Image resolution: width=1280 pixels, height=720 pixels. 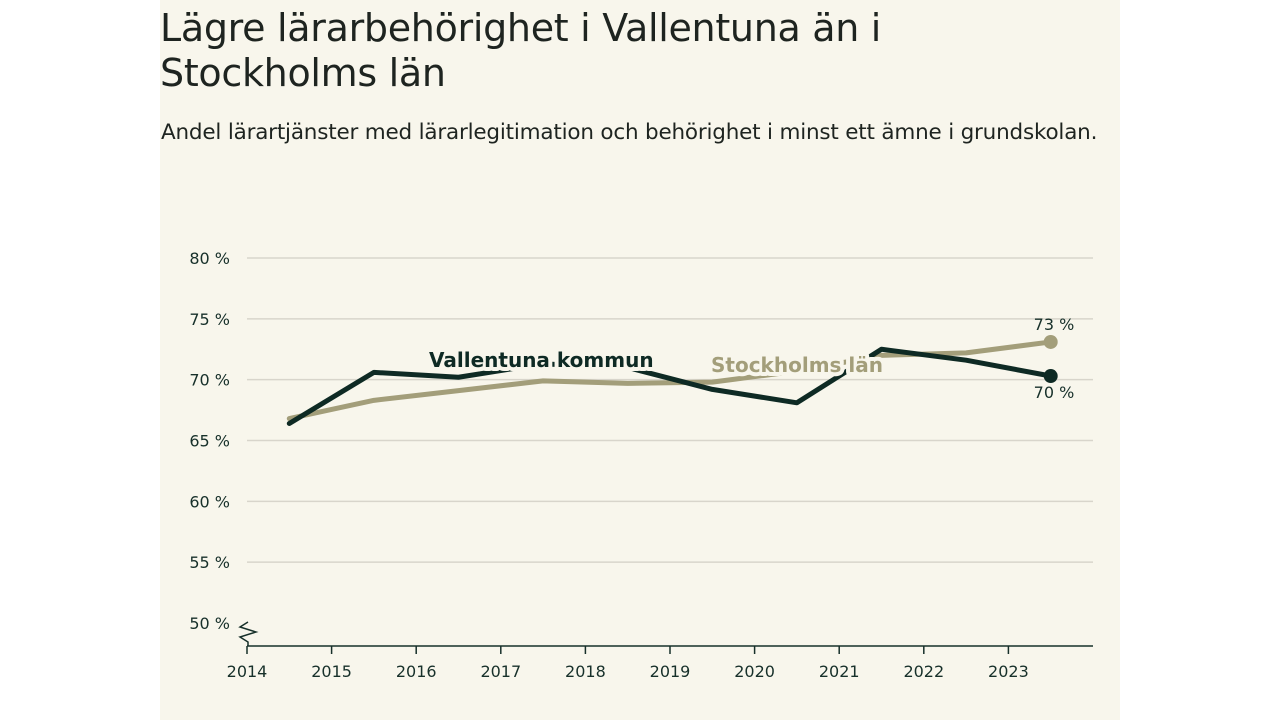 I want to click on y-tick-label: 80 %, so click(x=209, y=258).